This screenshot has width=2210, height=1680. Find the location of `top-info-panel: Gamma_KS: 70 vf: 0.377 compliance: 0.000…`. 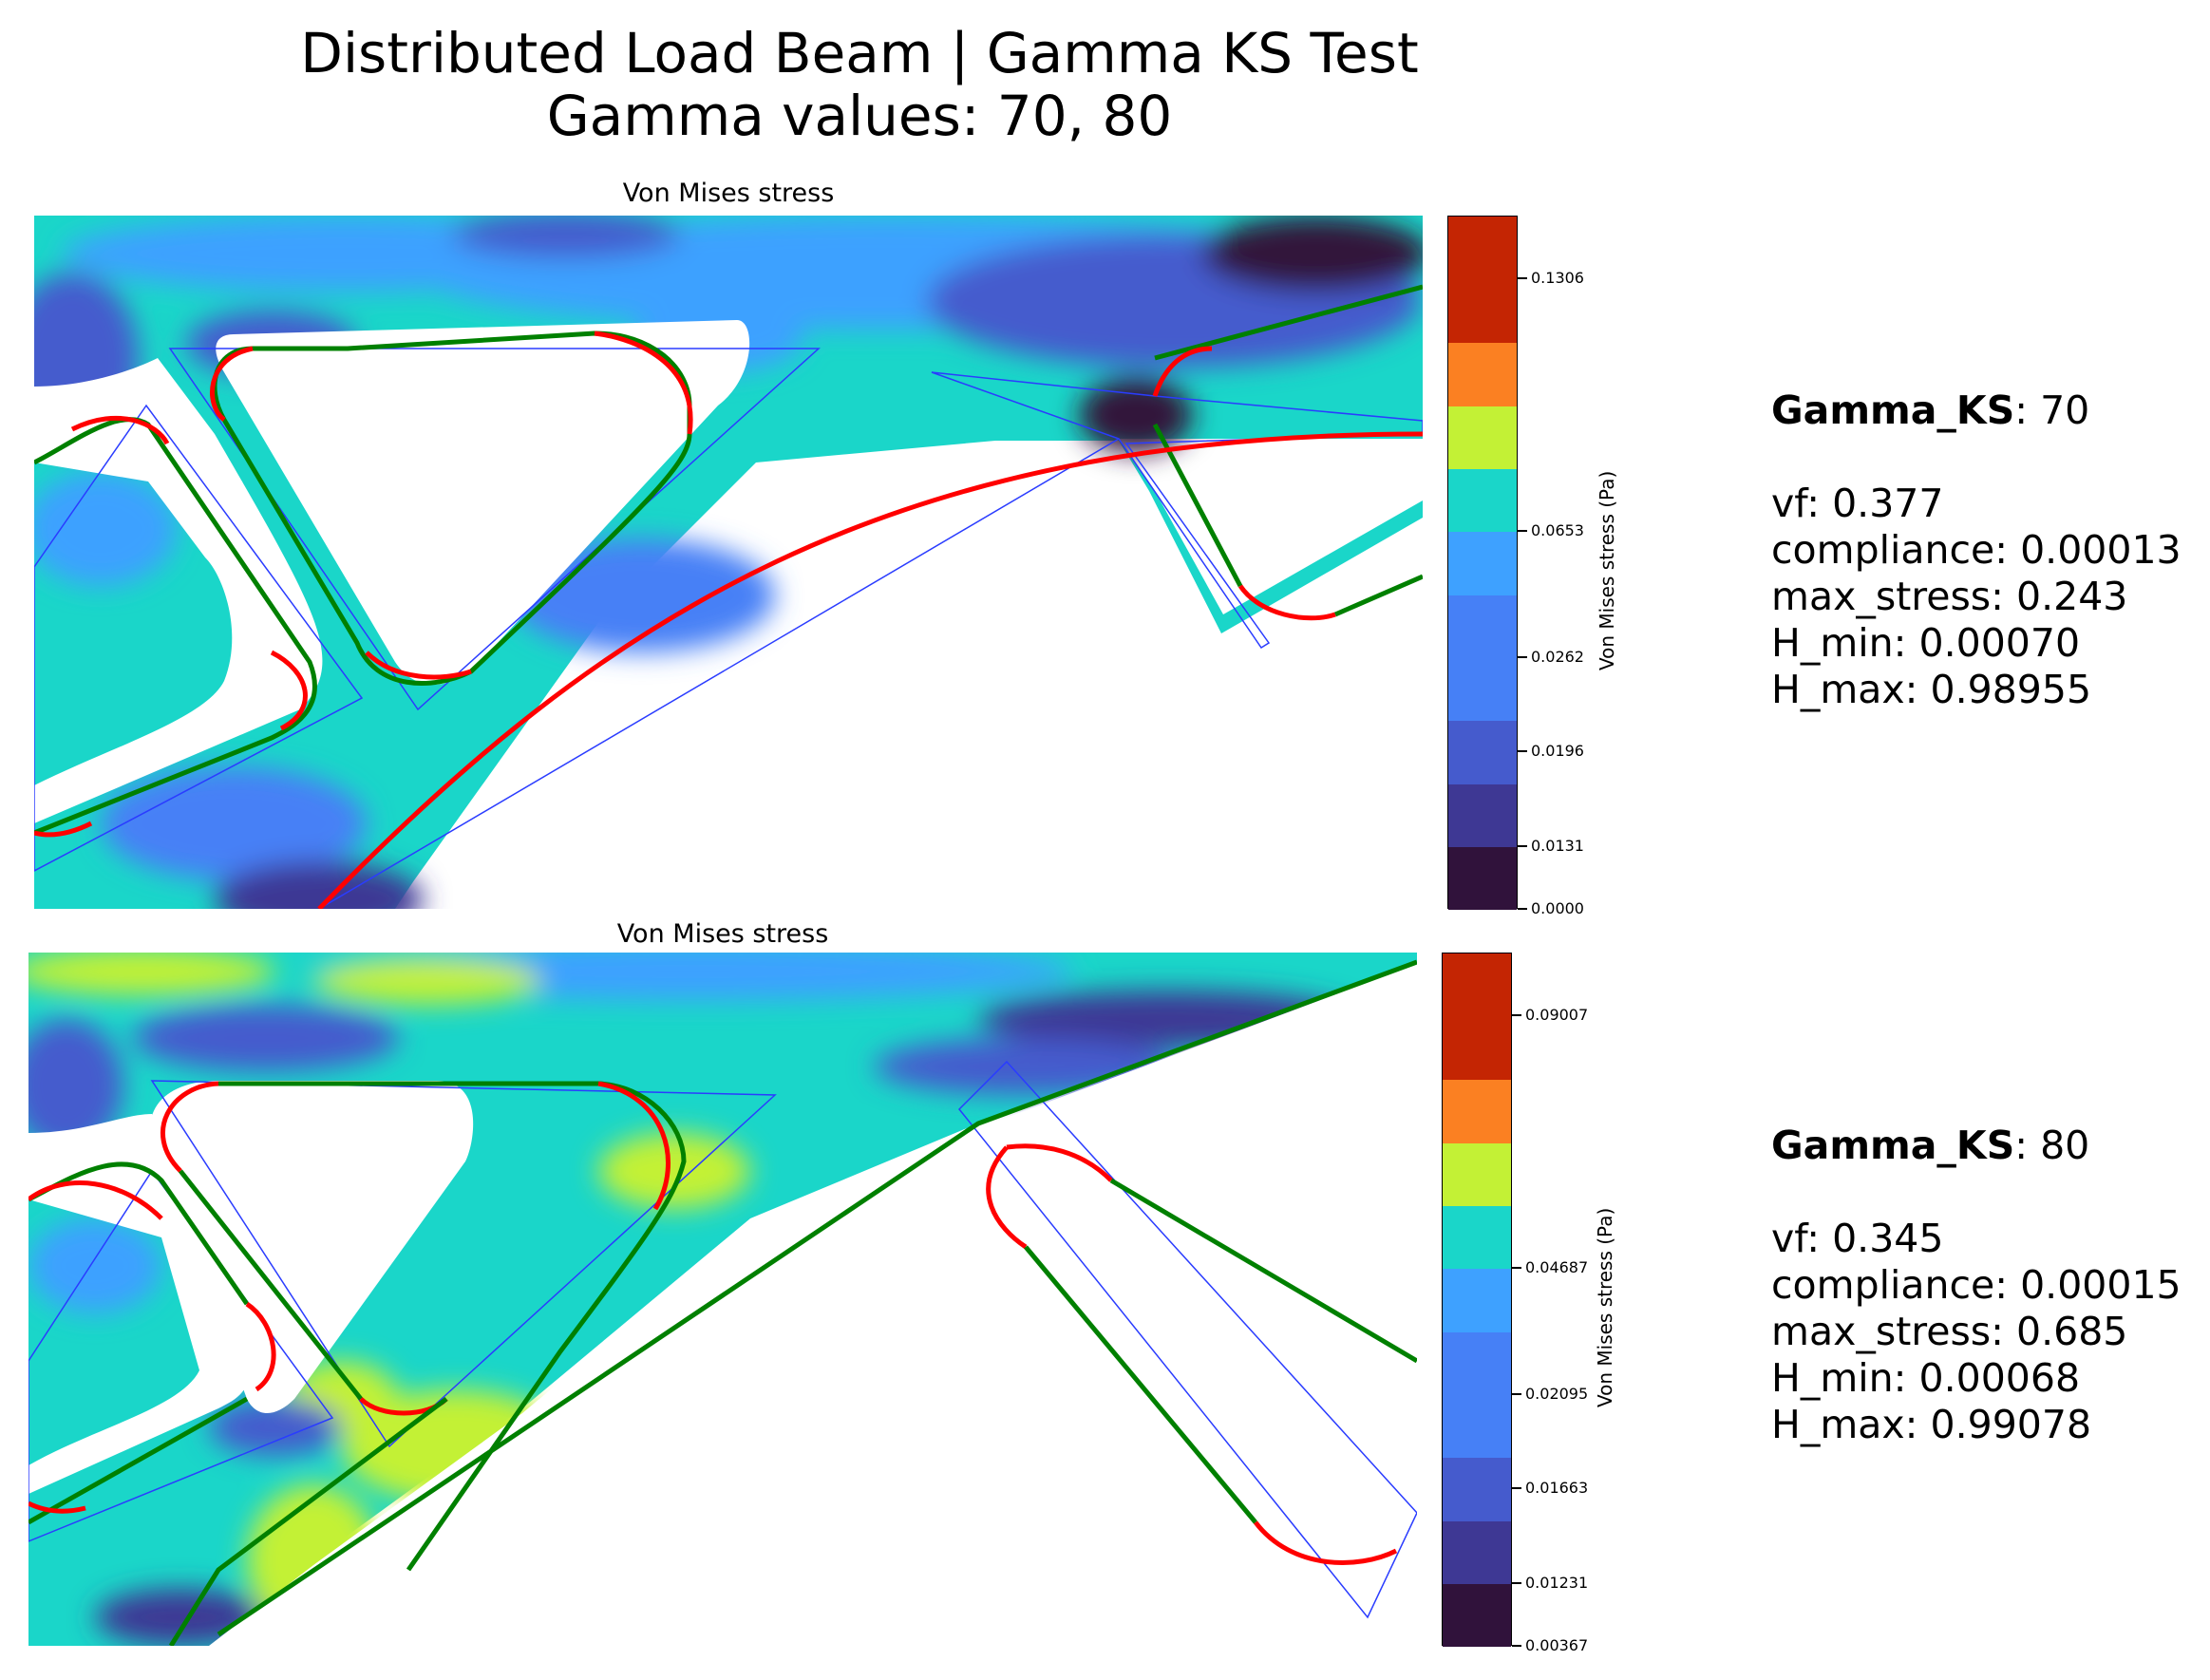

top-info-panel: Gamma_KS: 70 vf: 0.377 compliance: 0.000… is located at coordinates (1976, 550).